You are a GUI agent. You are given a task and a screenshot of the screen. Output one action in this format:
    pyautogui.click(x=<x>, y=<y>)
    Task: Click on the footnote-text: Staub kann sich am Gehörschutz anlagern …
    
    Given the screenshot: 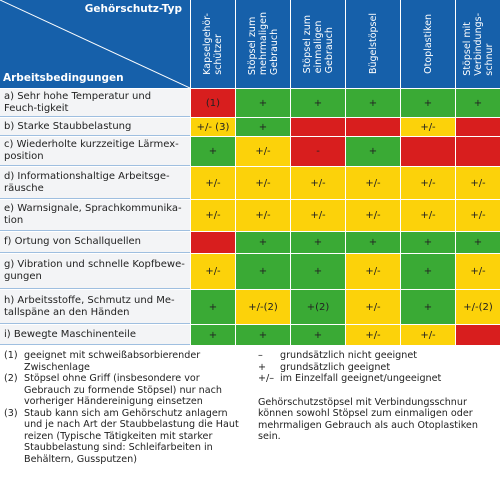 What is the action you would take?
    pyautogui.click(x=131, y=436)
    